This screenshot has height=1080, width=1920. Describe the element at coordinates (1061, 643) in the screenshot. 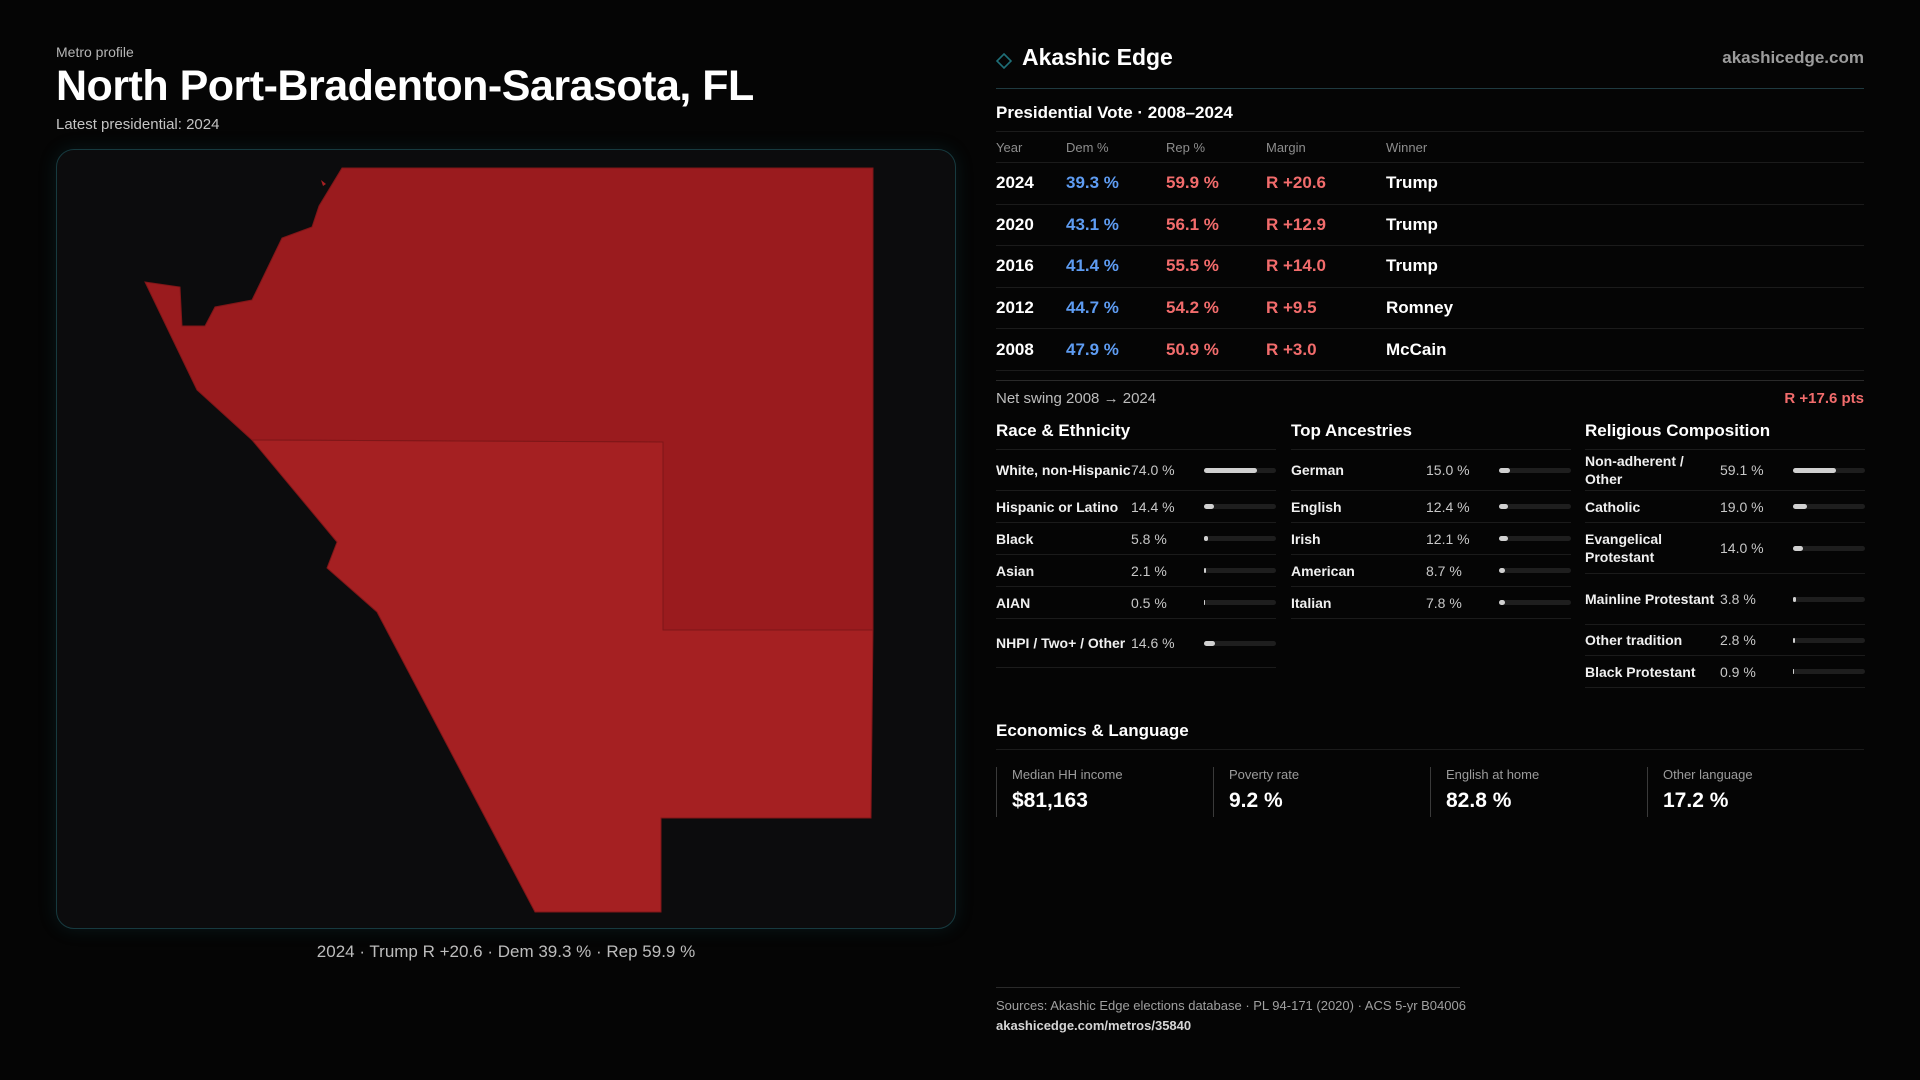

I see `item-name: NHPI / Two+ / Other` at that location.